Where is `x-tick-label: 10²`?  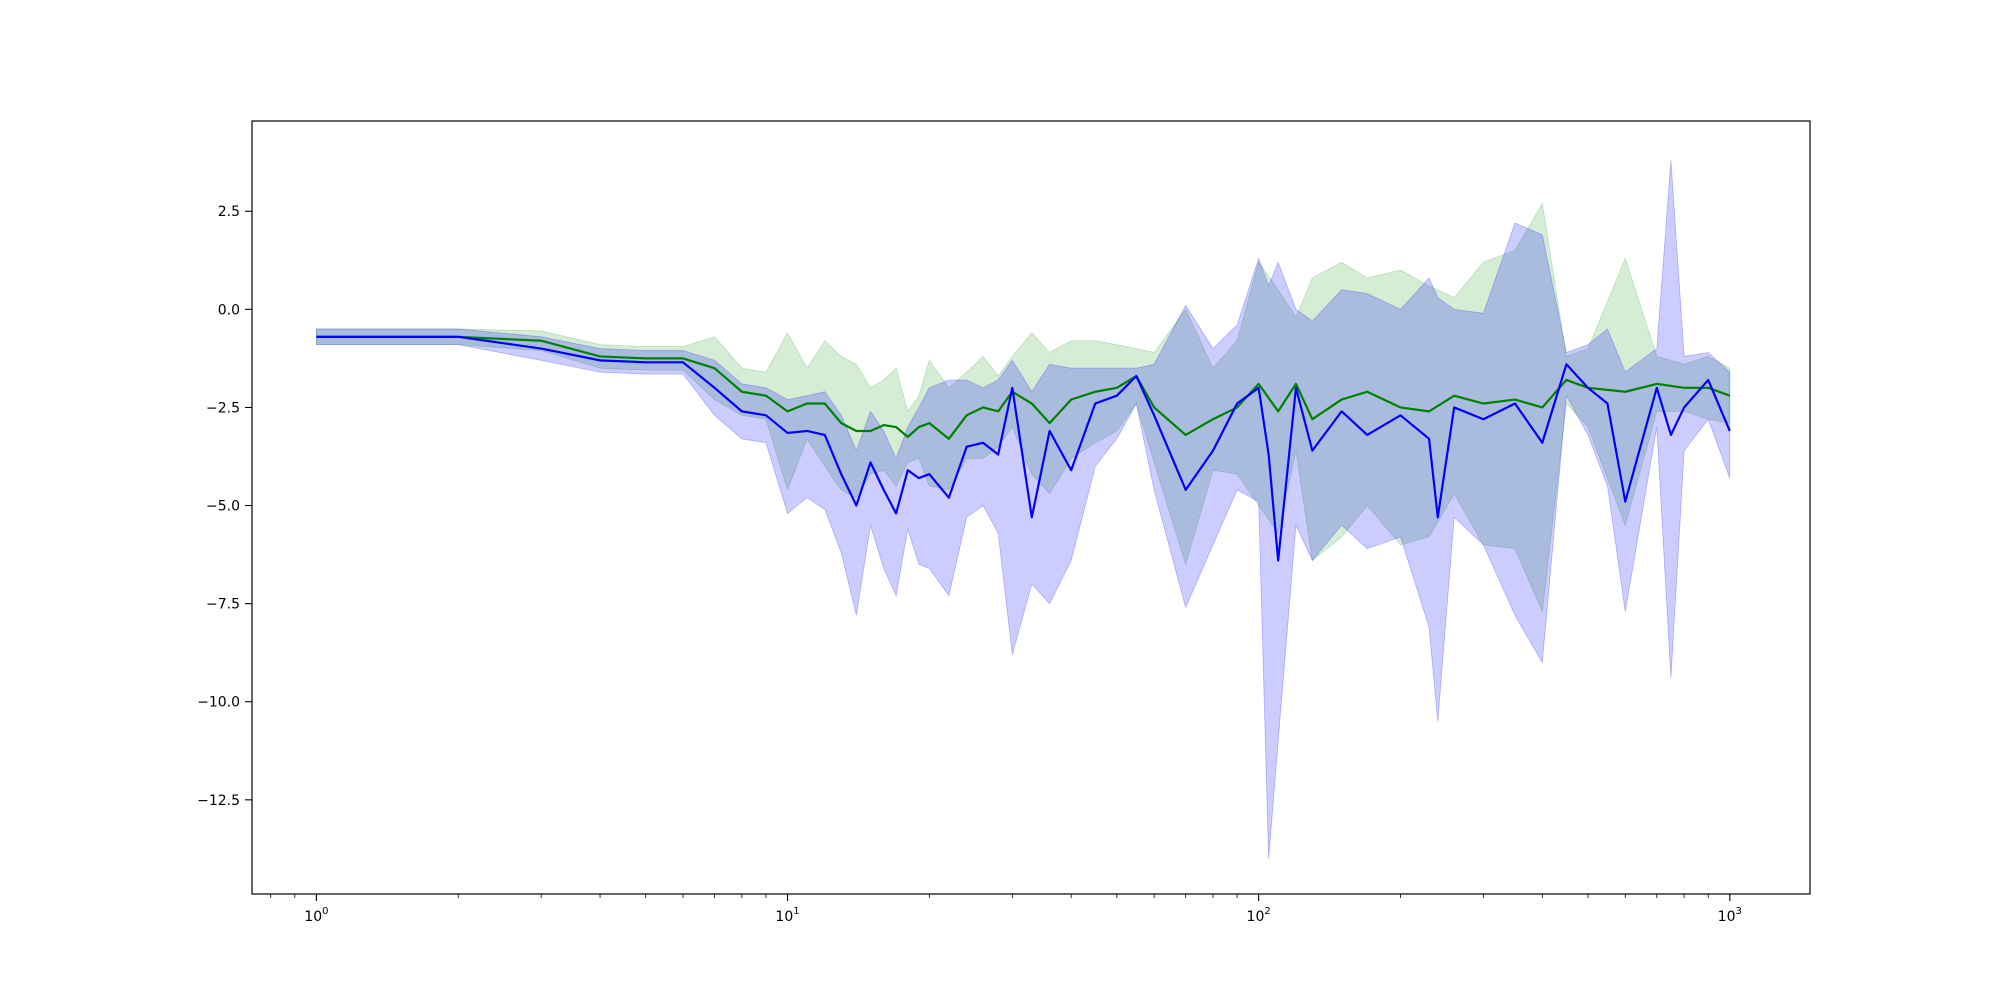
x-tick-label: 10² is located at coordinates (1259, 915).